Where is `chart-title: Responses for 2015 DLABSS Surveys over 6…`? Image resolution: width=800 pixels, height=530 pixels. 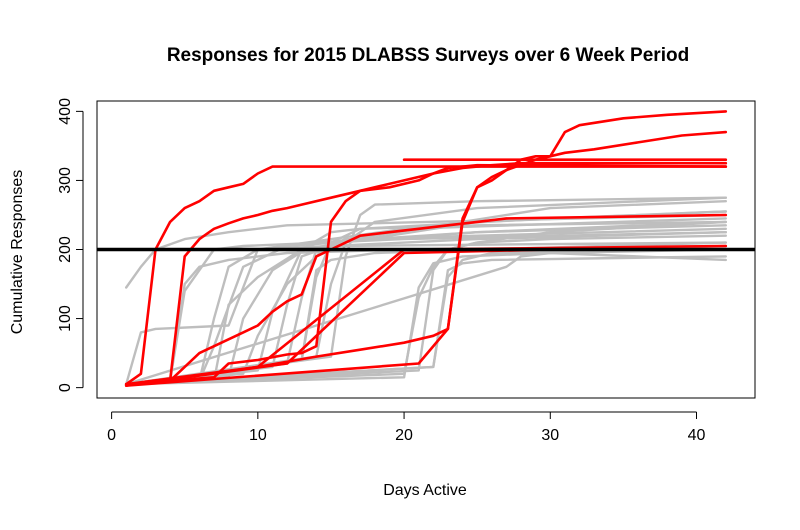
chart-title: Responses for 2015 DLABSS Surveys over 6… is located at coordinates (428, 55).